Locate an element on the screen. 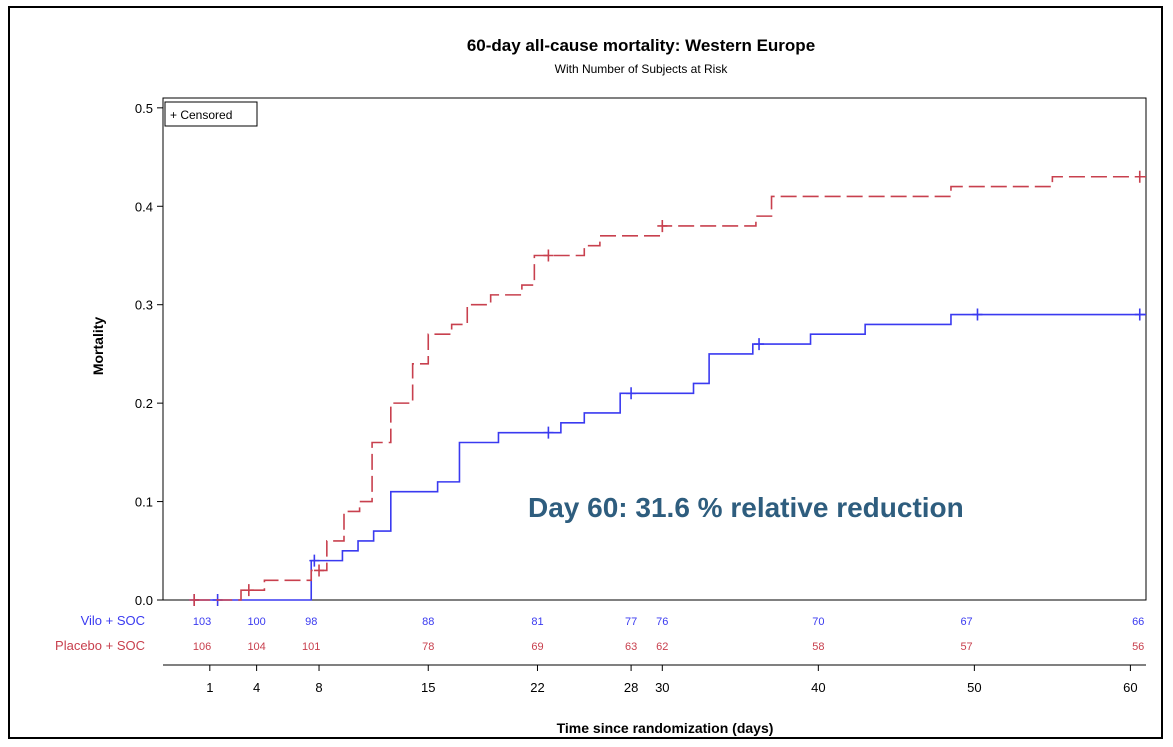 The height and width of the screenshot is (747, 1173). at-risk-count-placebo: 104 is located at coordinates (256, 647).